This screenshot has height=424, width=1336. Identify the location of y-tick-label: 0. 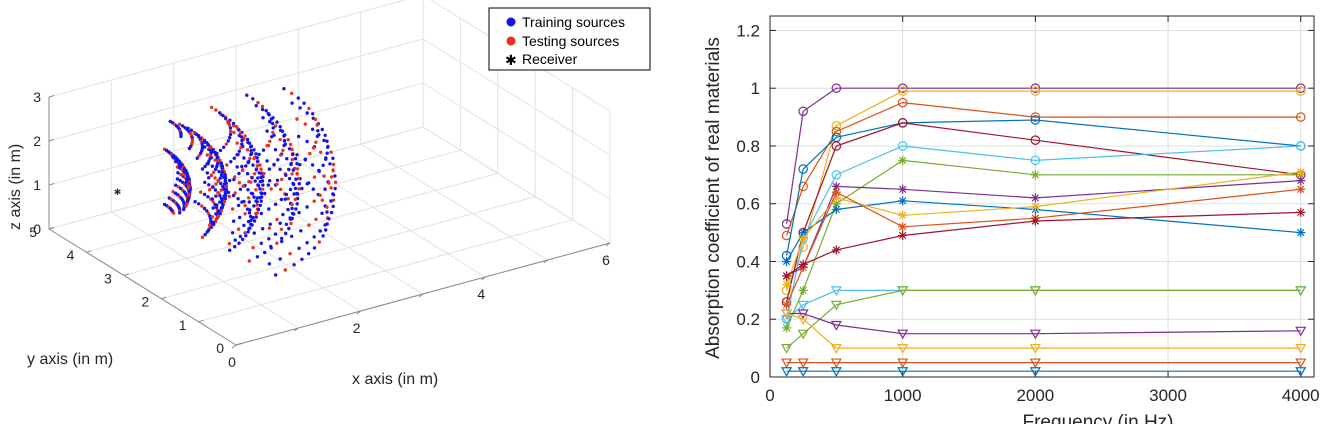
(755, 377).